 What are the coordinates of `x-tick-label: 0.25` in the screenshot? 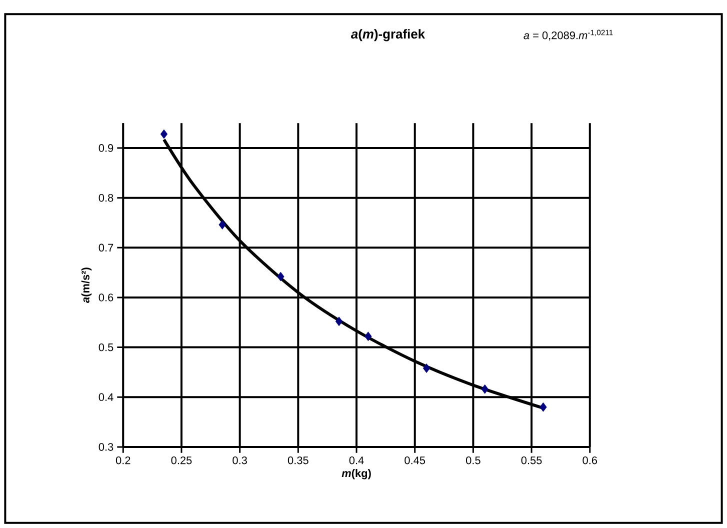 It's located at (181, 460).